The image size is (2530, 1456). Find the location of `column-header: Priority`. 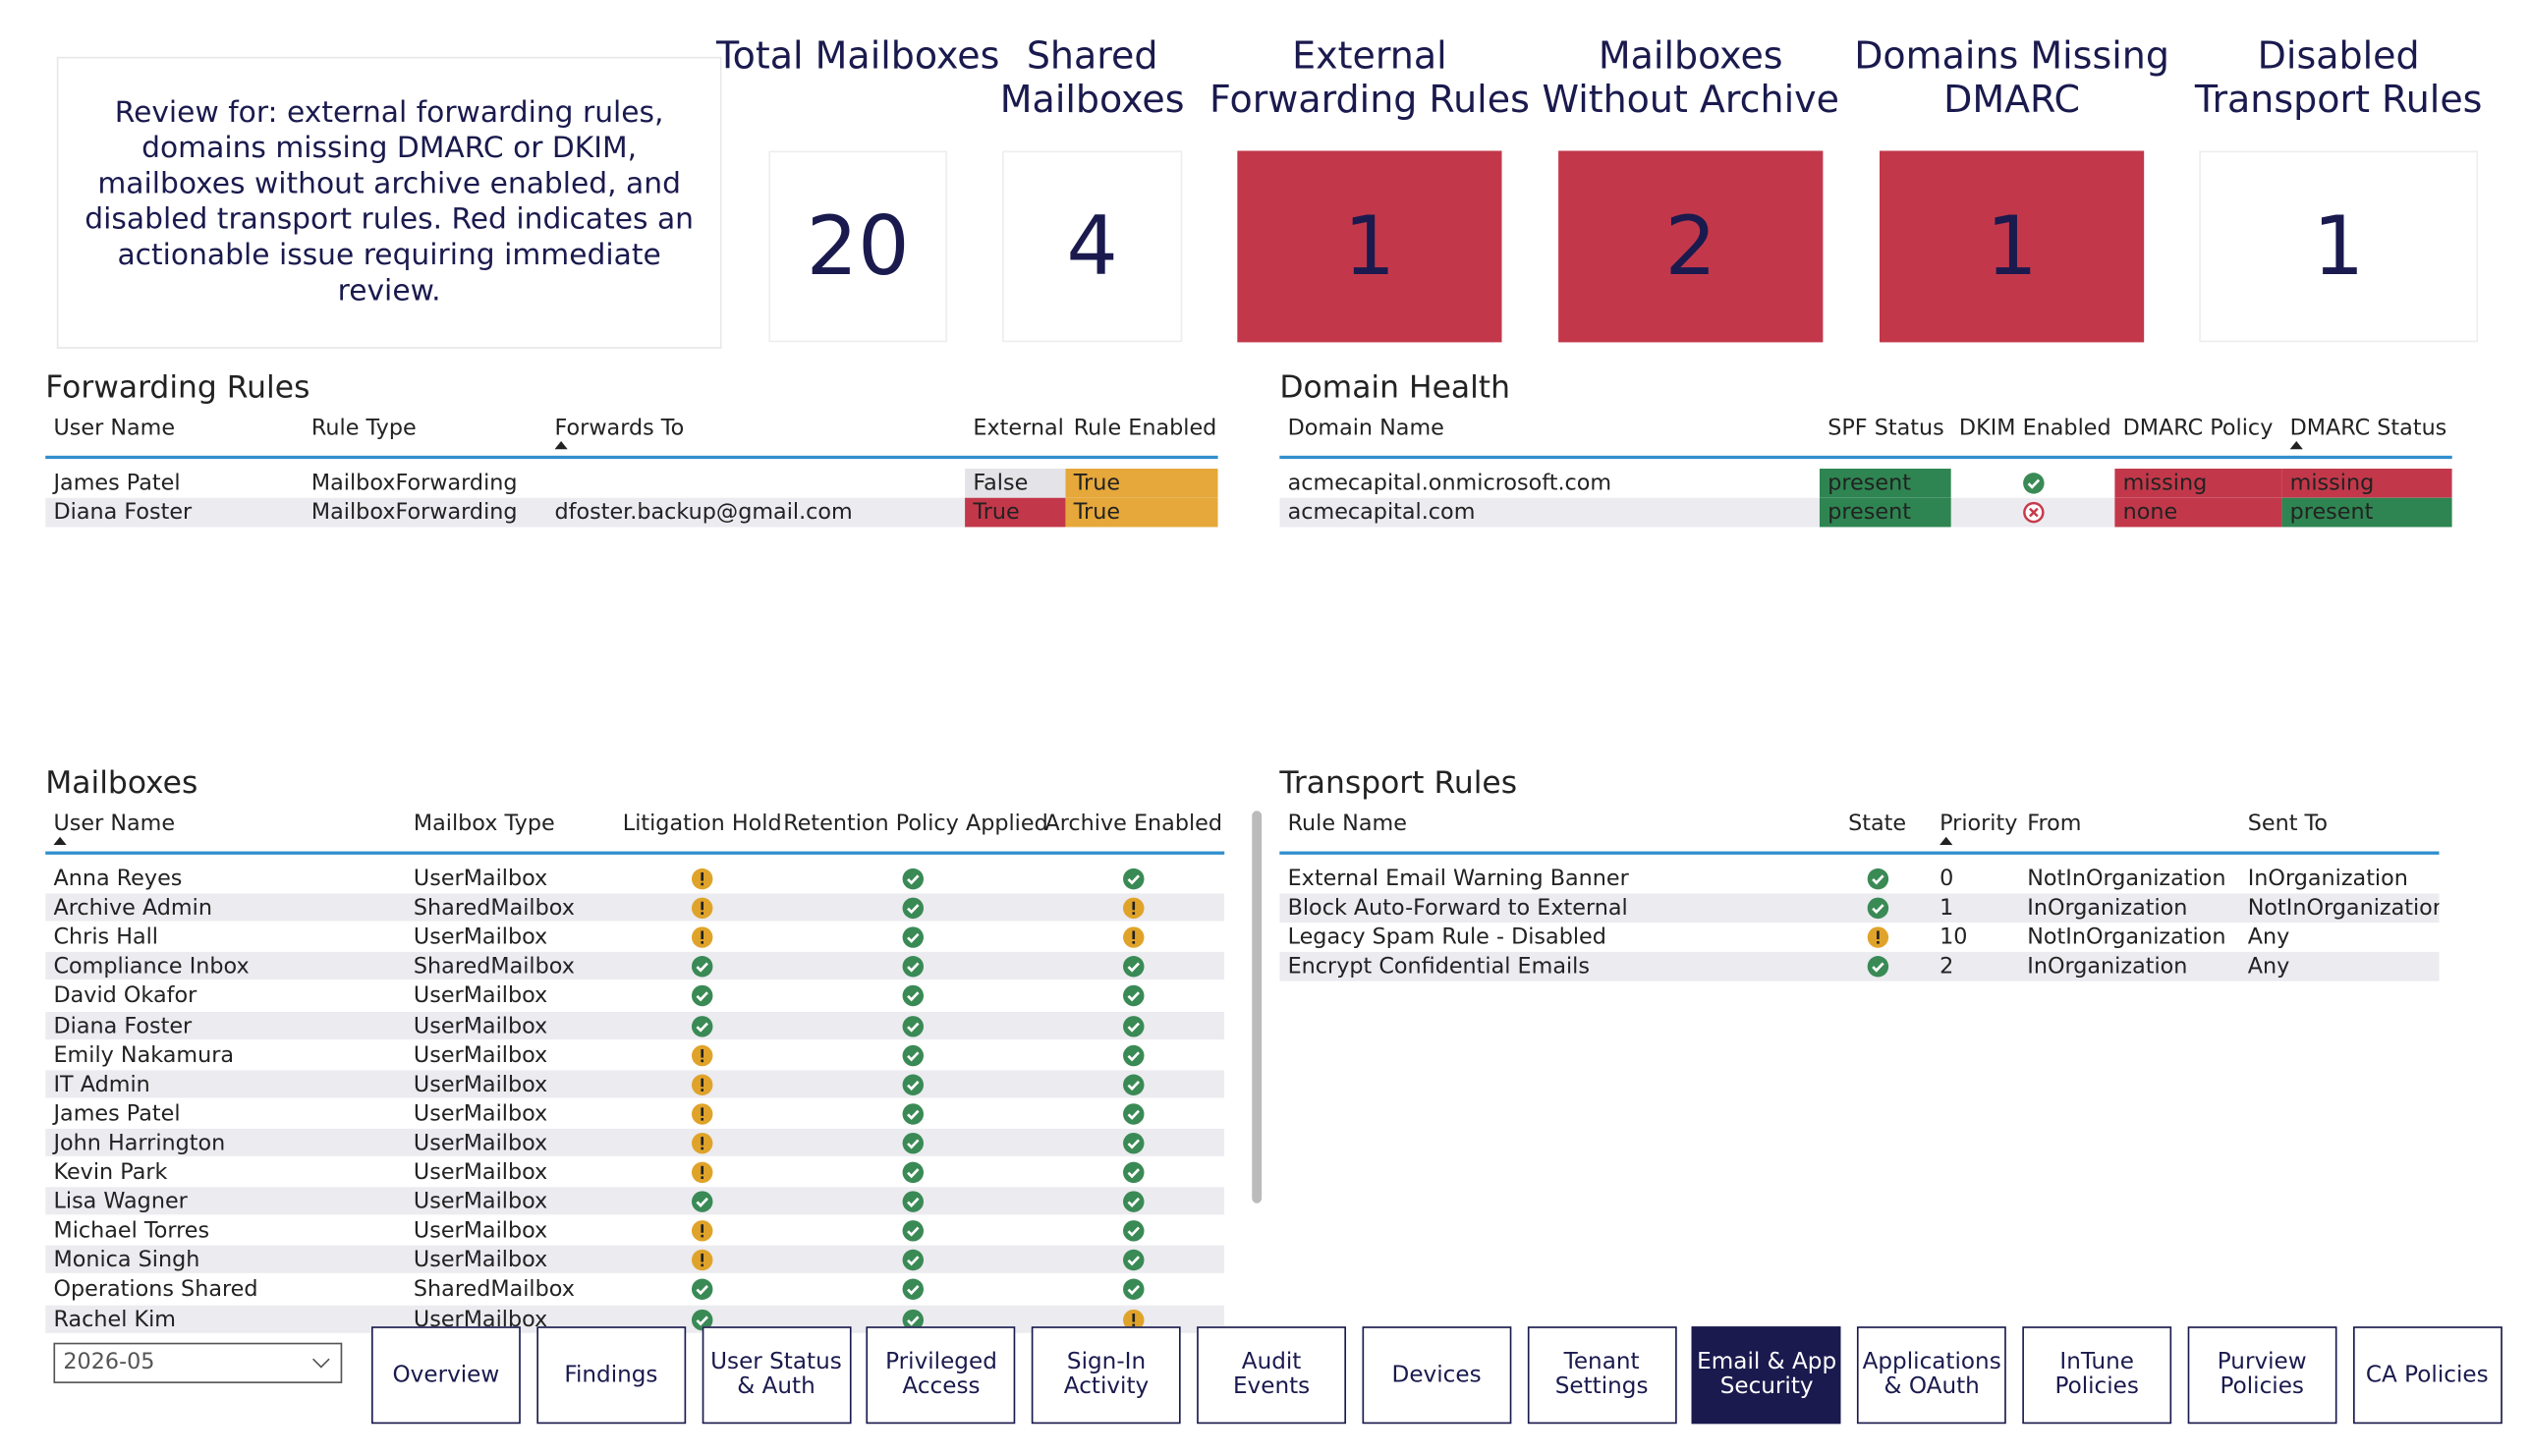

column-header: Priority is located at coordinates (1979, 824).